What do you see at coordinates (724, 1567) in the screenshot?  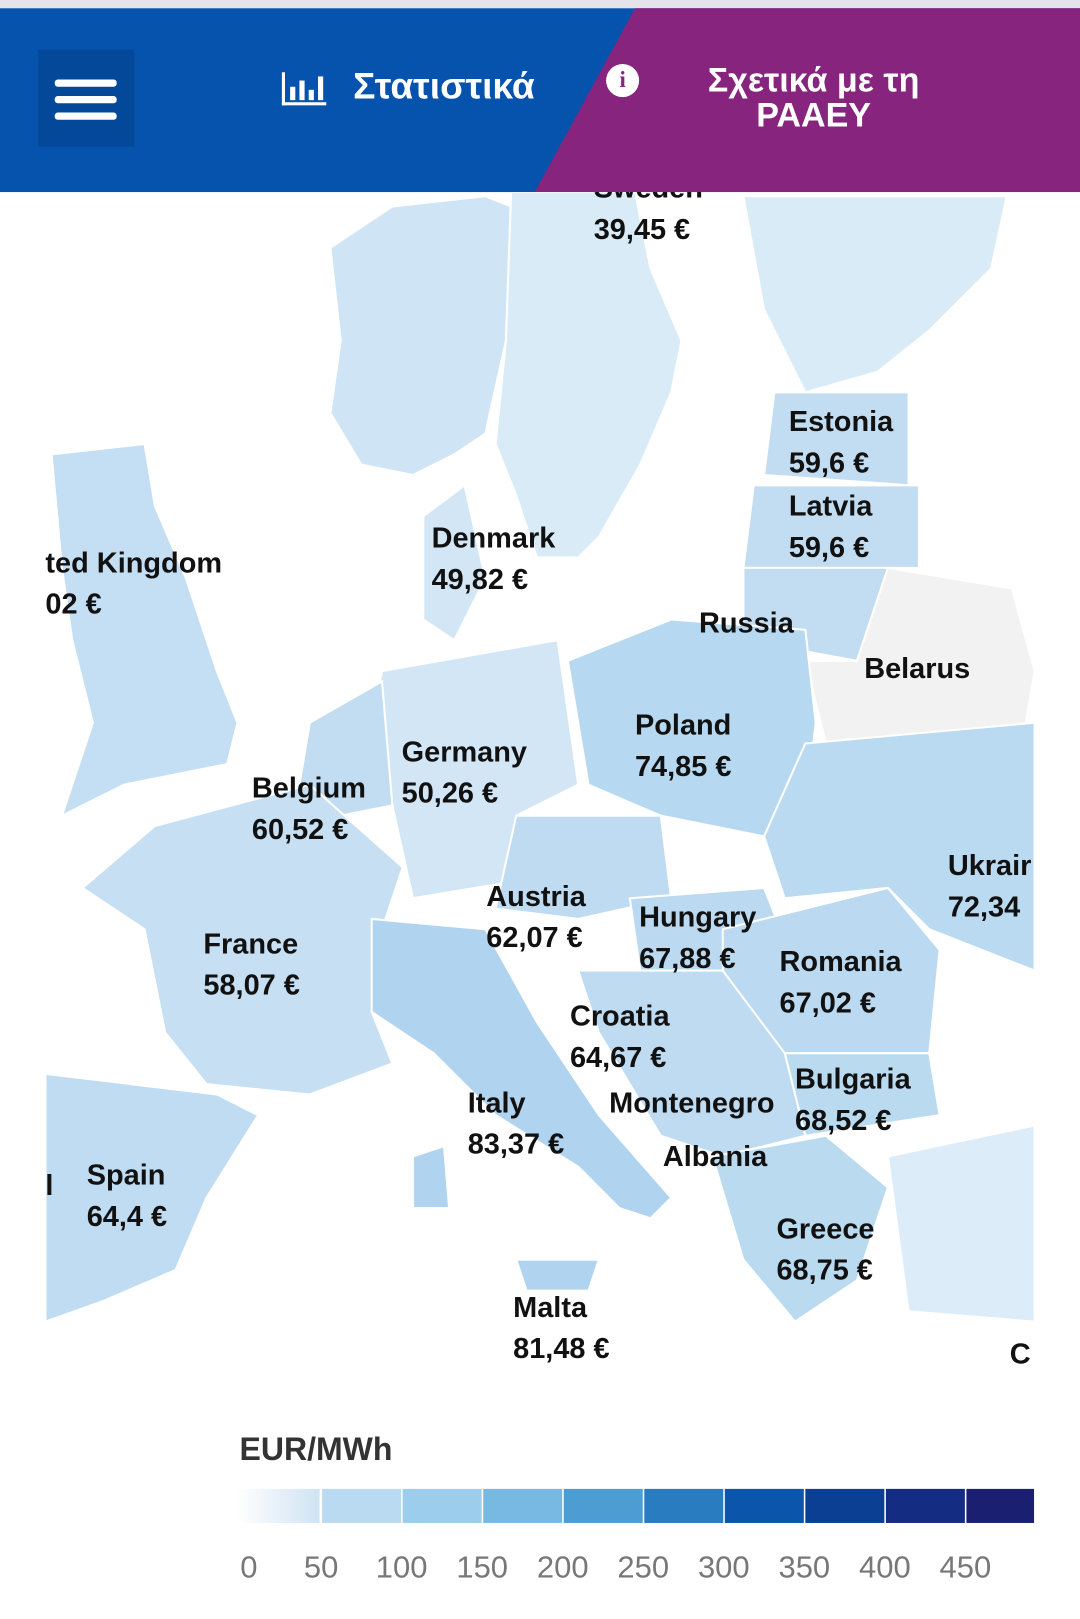 I see `legend-tick-label: 300` at bounding box center [724, 1567].